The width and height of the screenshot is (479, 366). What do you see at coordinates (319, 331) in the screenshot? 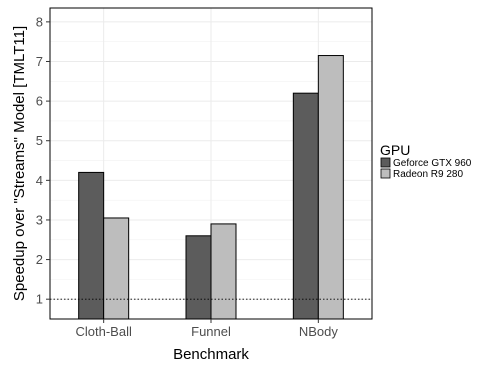
I see `x-tick-label: NBody` at bounding box center [319, 331].